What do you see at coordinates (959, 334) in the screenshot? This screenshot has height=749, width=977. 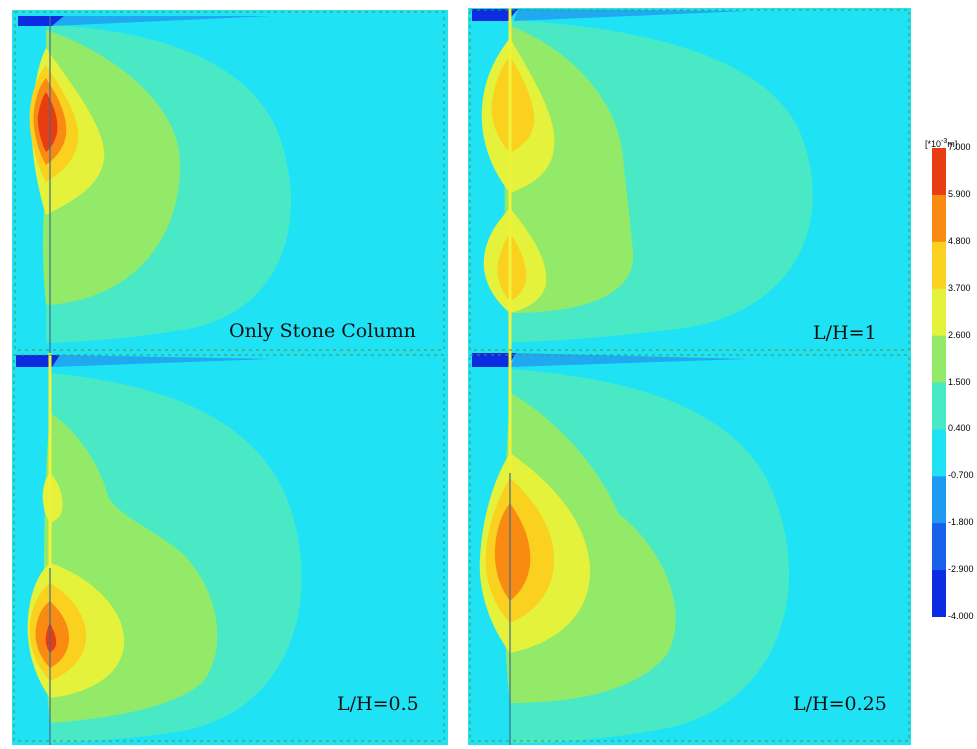 I see `legend-tick-label: 2.600` at bounding box center [959, 334].